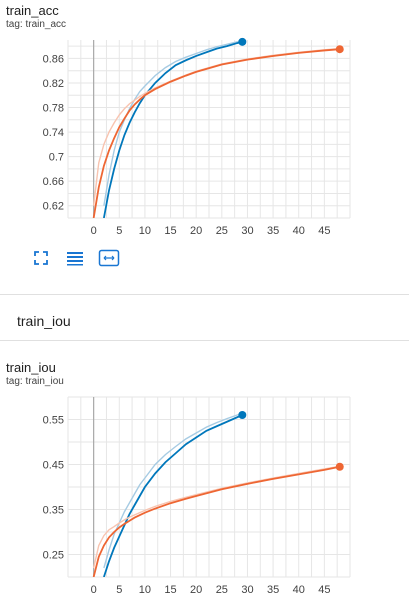 The height and width of the screenshot is (602, 409). I want to click on y-tick-label: 0.78, so click(53, 109).